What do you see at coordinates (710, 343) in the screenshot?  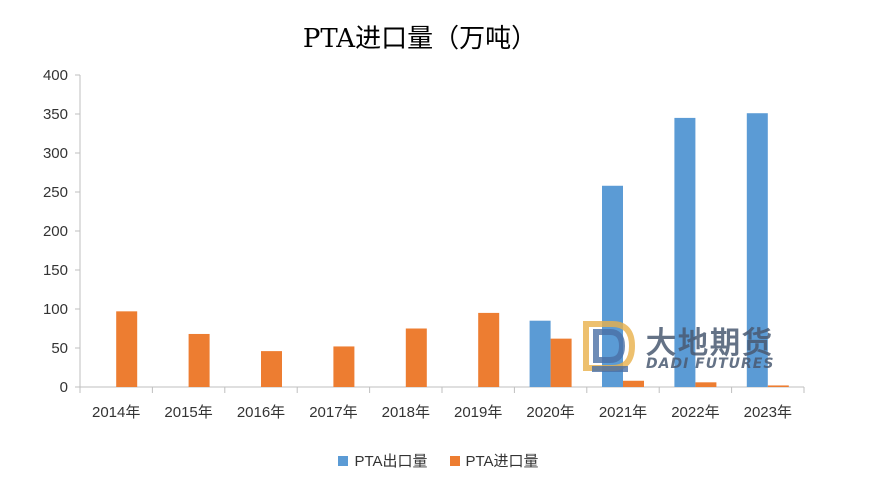 I see `watermark-name-cn: 大地期货` at bounding box center [710, 343].